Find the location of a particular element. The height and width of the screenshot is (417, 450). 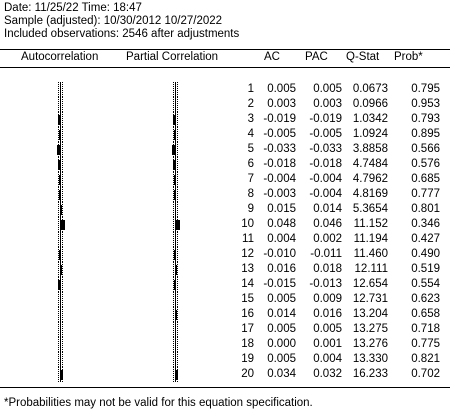

q-stat-cell: 13.204 is located at coordinates (370, 314).